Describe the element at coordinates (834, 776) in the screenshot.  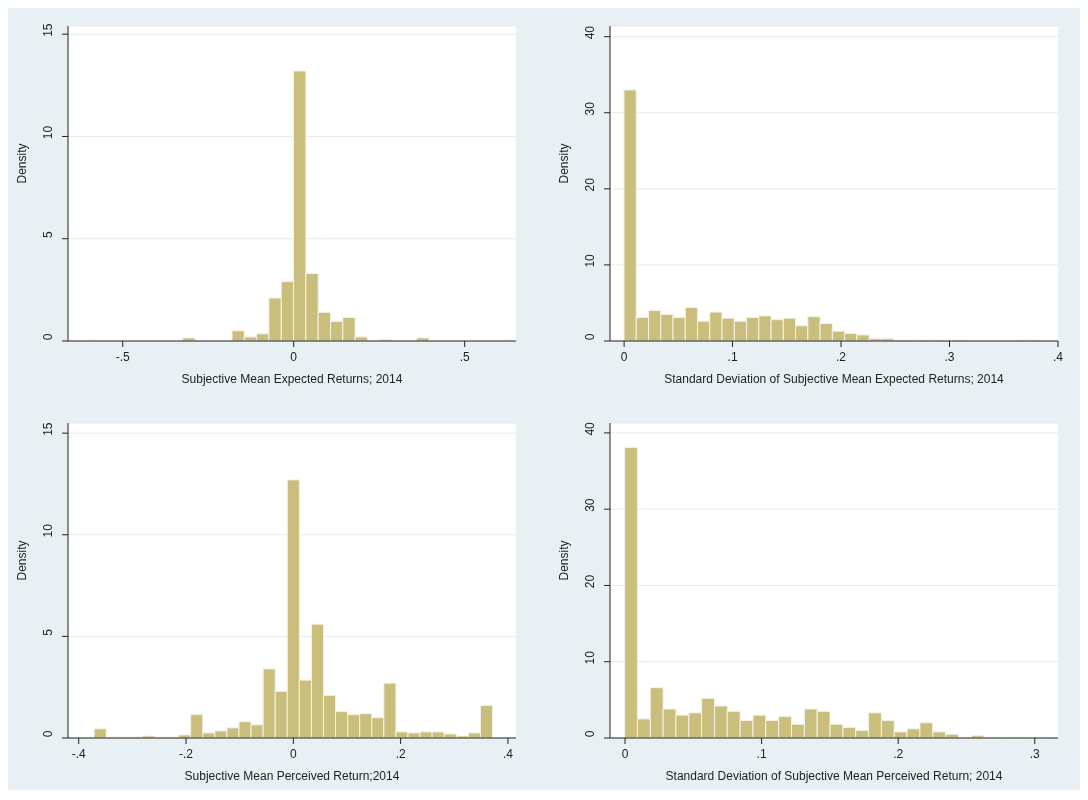
I see `x-axis-title: Standard Deviation of Subjective Mean Perceived Return; 2014` at that location.